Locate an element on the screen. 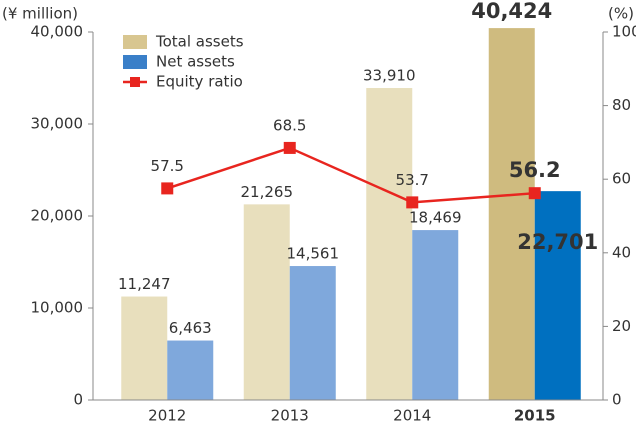 The width and height of the screenshot is (636, 431). value-label: 6,463 is located at coordinates (190, 328).